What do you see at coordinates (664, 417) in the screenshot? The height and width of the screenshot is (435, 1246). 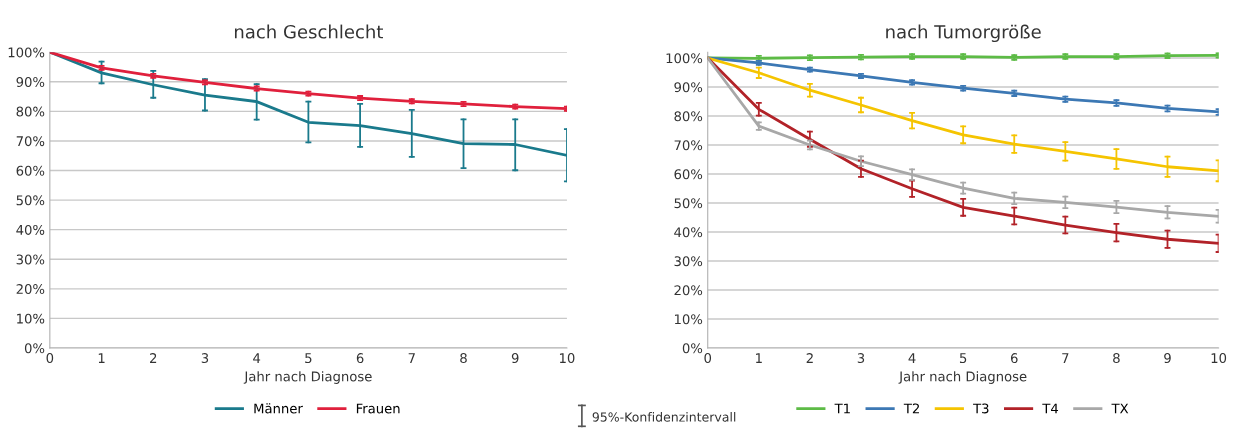 I see `text: 95%-Konfidenzintervall` at bounding box center [664, 417].